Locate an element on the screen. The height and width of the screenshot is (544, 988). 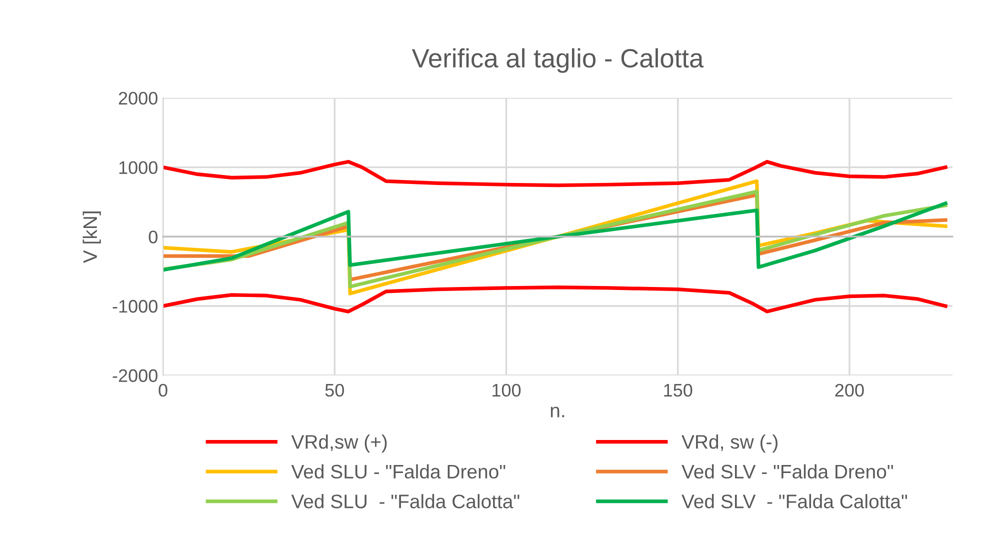
y-tick-label: 0 is located at coordinates (153, 237).